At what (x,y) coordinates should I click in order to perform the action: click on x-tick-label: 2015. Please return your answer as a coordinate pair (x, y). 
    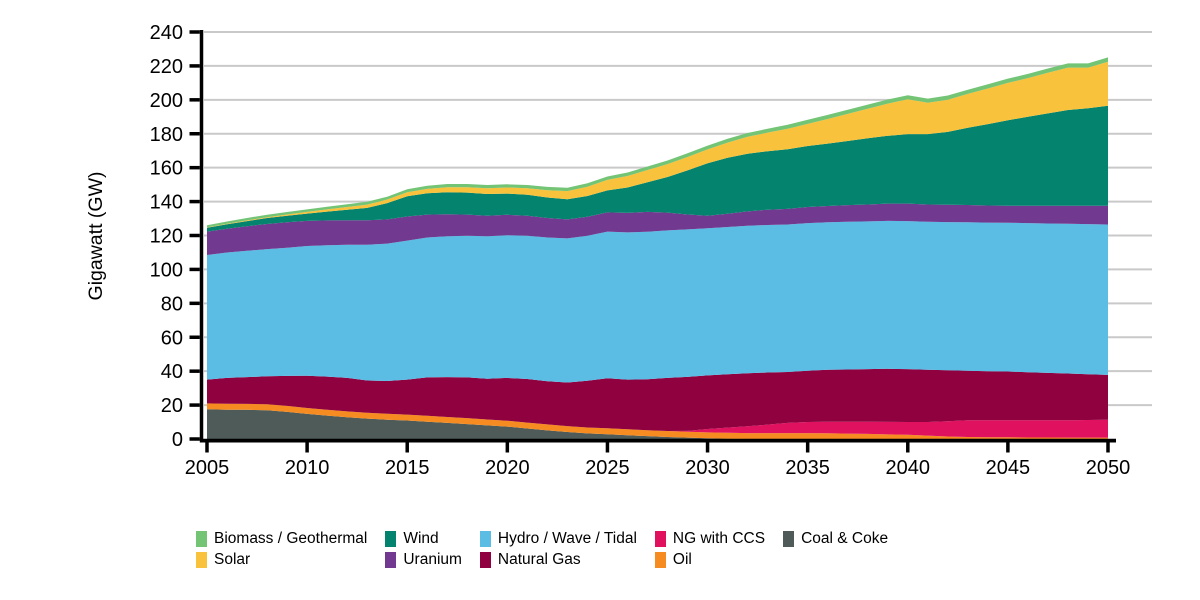
    Looking at the image, I should click on (407, 468).